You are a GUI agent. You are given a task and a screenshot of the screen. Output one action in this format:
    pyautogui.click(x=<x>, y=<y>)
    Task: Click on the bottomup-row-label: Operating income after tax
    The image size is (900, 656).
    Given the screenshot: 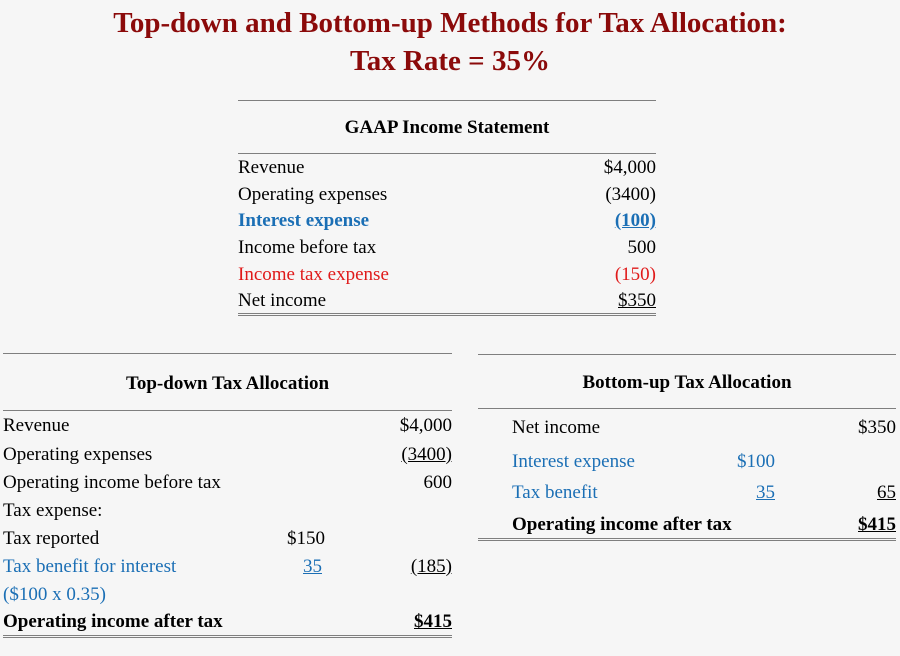 What is the action you would take?
    pyautogui.click(x=622, y=524)
    